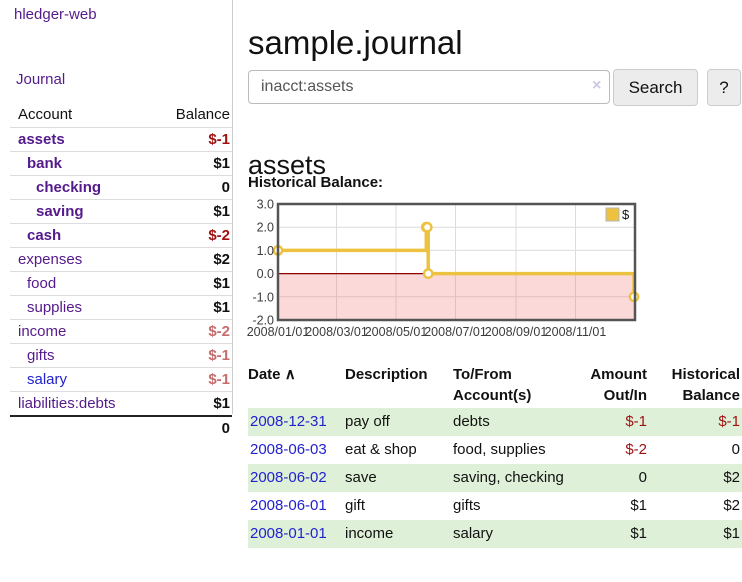  I want to click on y-axis-tick-label: 3.0, so click(265, 205).